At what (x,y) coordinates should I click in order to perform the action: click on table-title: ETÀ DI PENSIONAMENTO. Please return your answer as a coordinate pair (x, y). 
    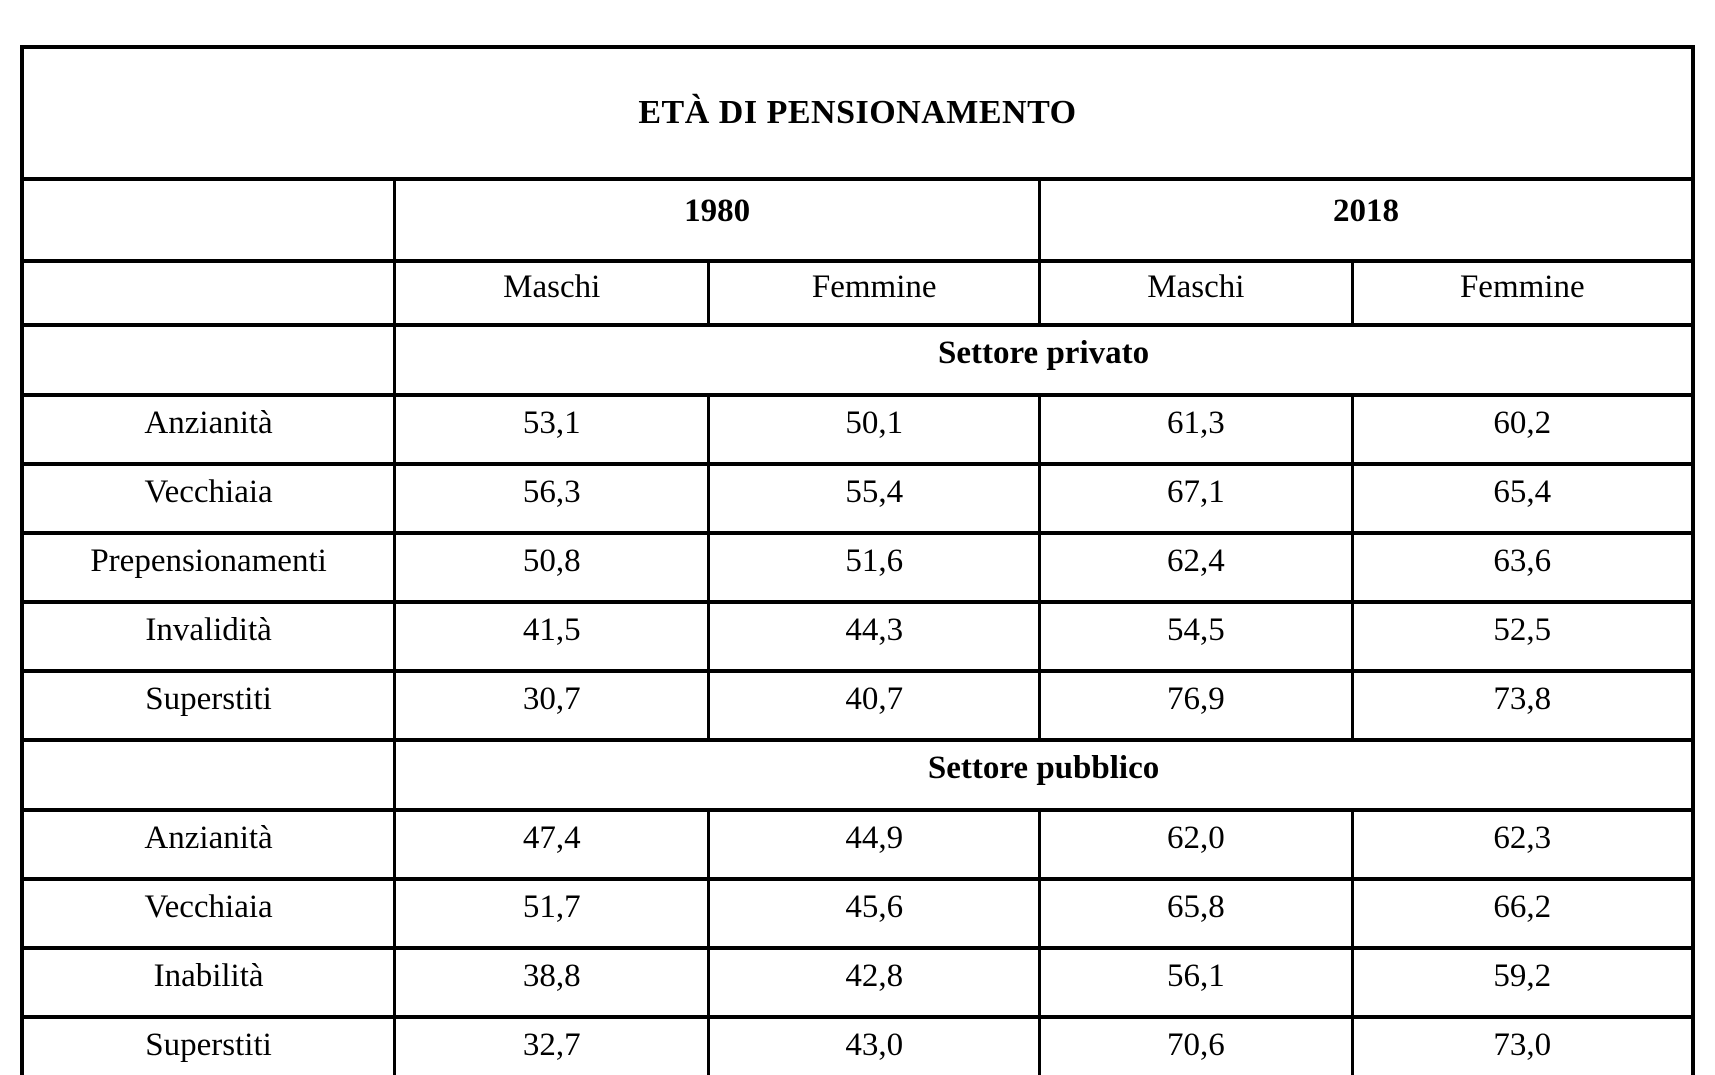
    Looking at the image, I should click on (857, 113).